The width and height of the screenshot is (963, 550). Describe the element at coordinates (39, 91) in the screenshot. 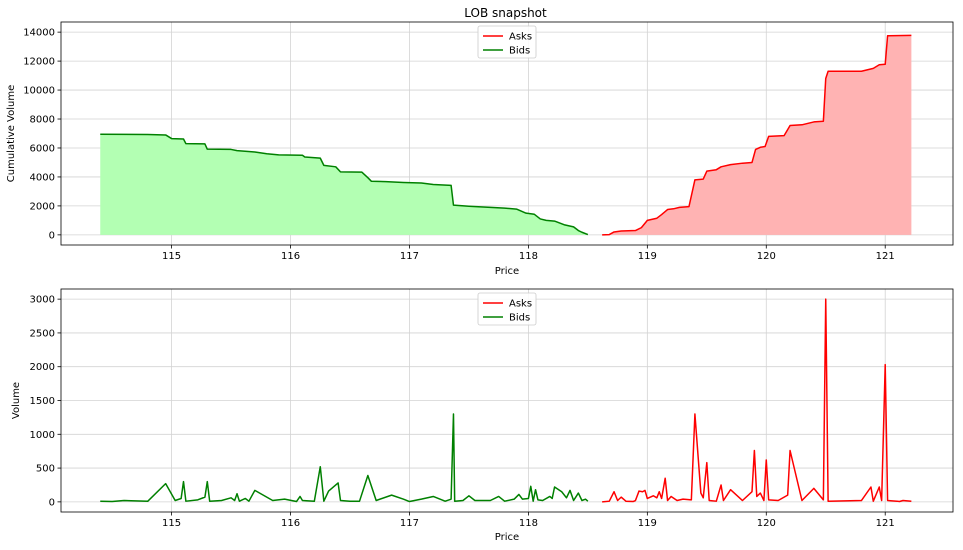

I see `y-tick-label: 10000` at that location.